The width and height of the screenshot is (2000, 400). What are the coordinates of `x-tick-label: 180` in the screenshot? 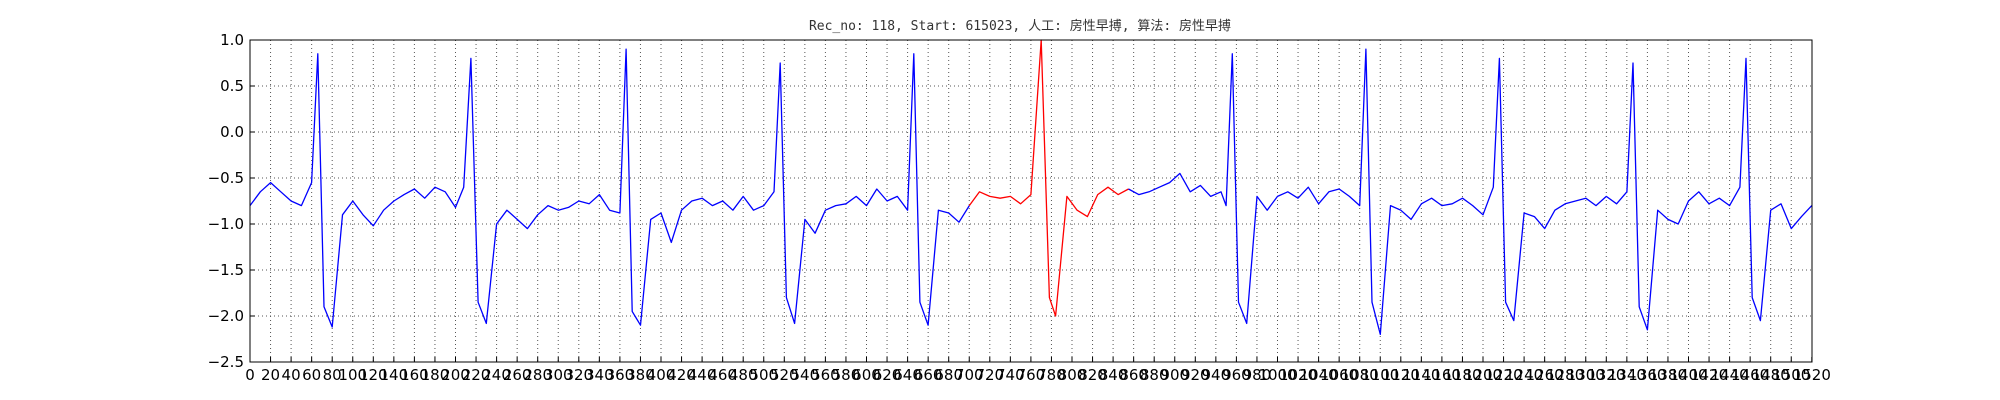 It's located at (435, 375).